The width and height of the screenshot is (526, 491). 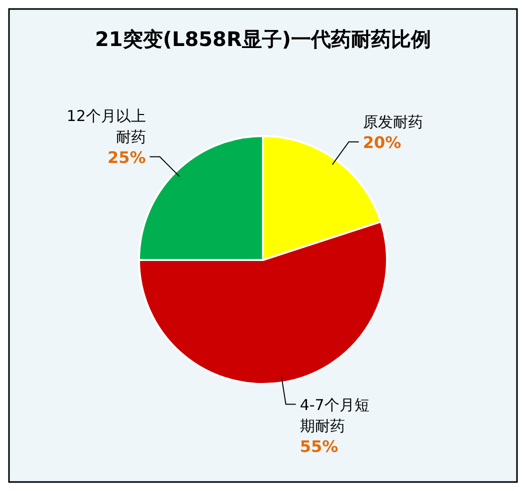 What do you see at coordinates (126, 157) in the screenshot?
I see `data-label: 25%` at bounding box center [126, 157].